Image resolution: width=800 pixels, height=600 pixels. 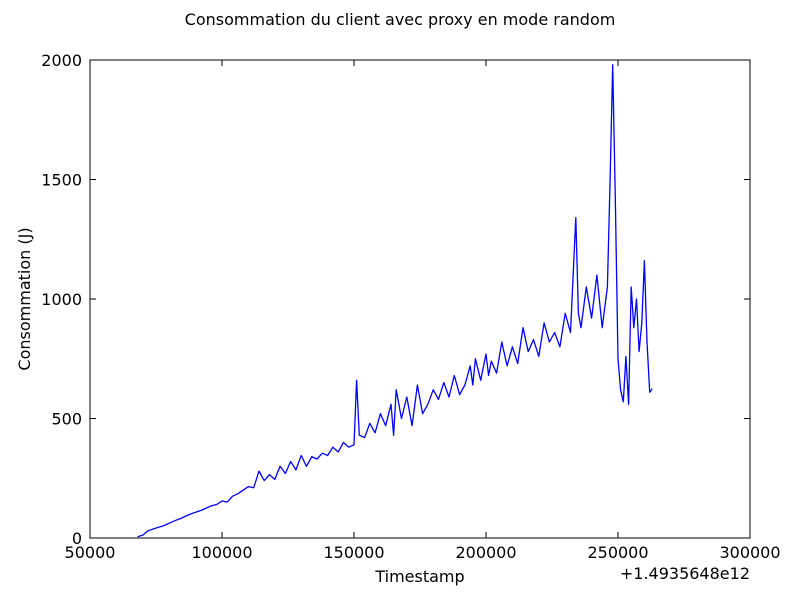 What do you see at coordinates (66, 419) in the screenshot?
I see `y-tick-label: 500` at bounding box center [66, 419].